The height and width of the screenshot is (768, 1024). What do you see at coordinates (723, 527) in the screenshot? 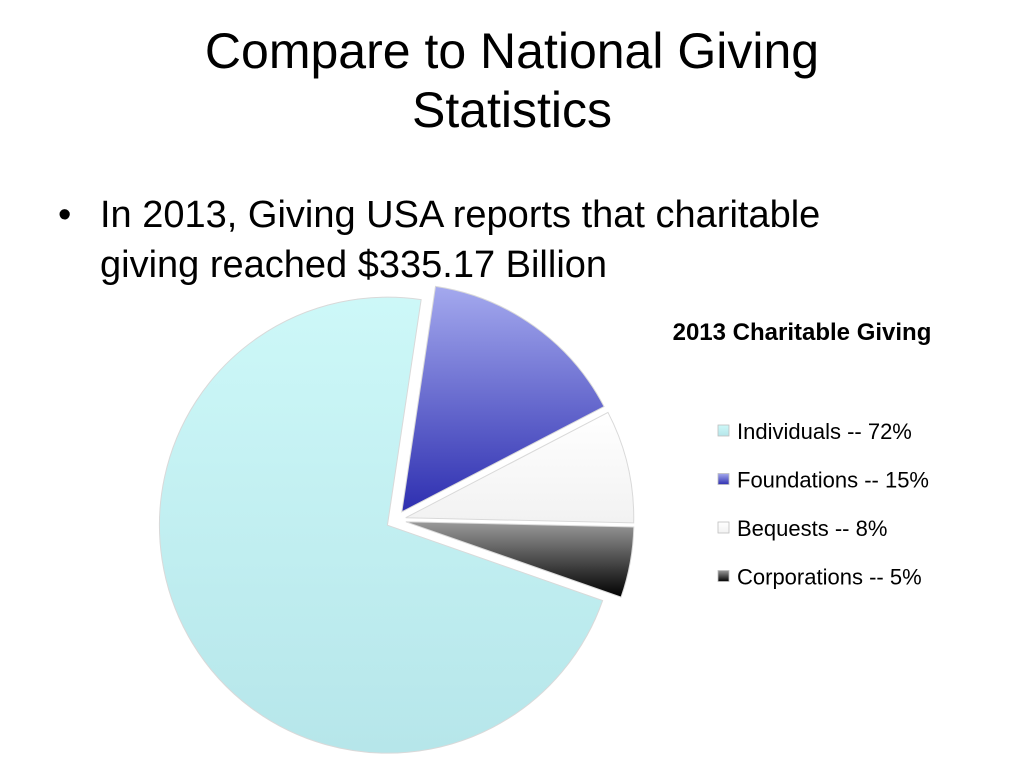
I see `legend-swatch-bequests` at bounding box center [723, 527].